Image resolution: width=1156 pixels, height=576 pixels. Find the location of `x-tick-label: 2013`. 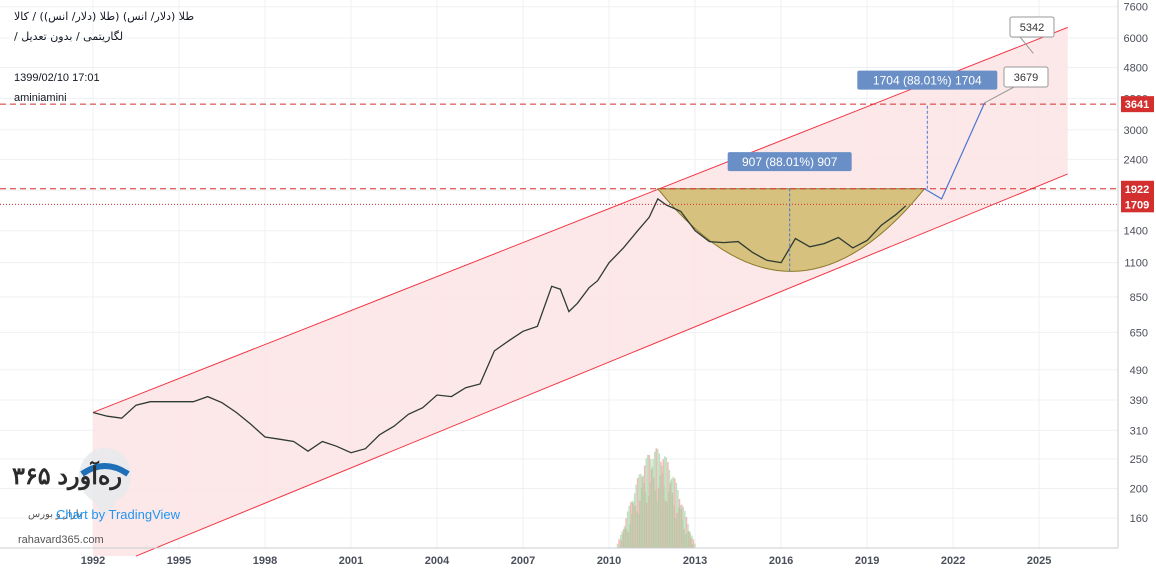

x-tick-label: 2013 is located at coordinates (695, 561).